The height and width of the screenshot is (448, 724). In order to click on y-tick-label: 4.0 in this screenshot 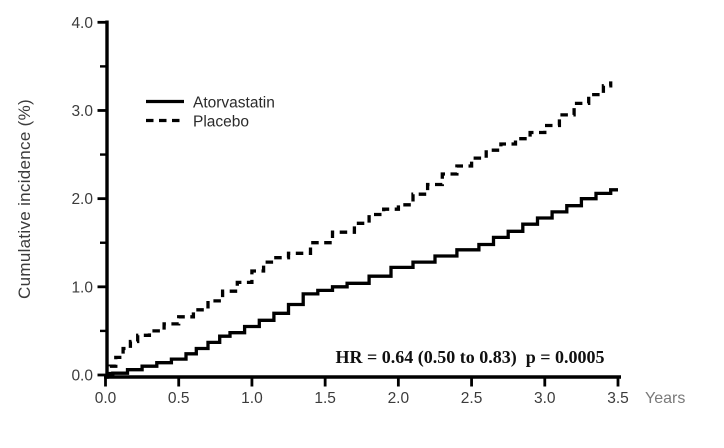, I will do `click(82, 23)`.